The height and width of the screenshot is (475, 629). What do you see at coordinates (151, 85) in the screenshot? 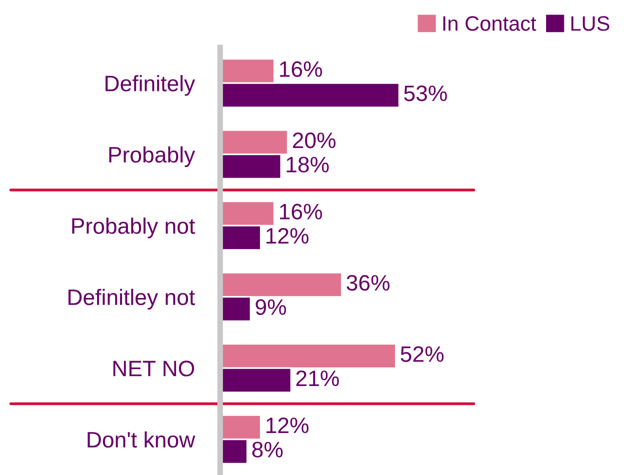
I see `y-tick-label: Definitely` at bounding box center [151, 85].